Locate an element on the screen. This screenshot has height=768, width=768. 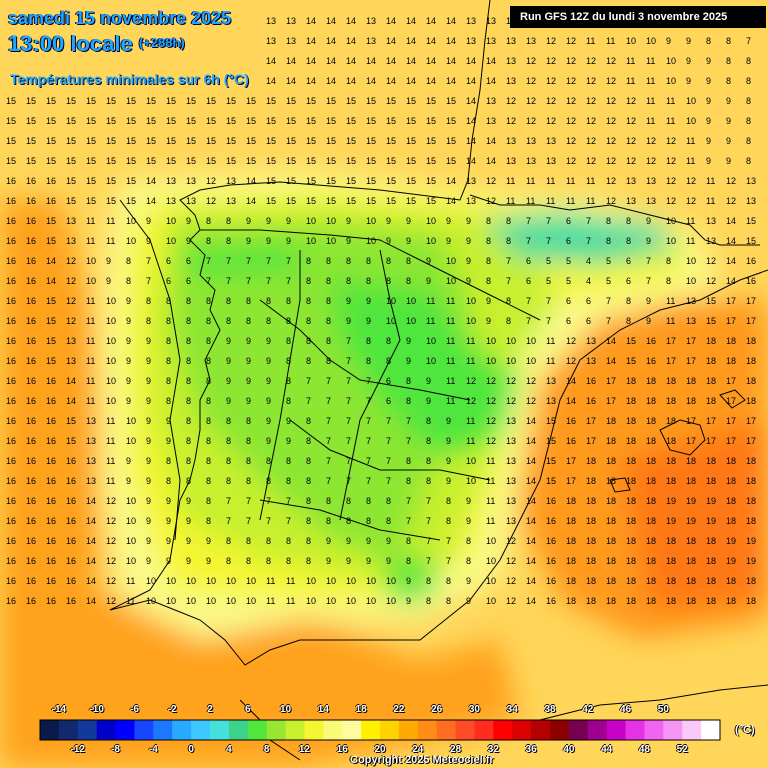
colorbar-label-bottom: 20 is located at coordinates (380, 749).